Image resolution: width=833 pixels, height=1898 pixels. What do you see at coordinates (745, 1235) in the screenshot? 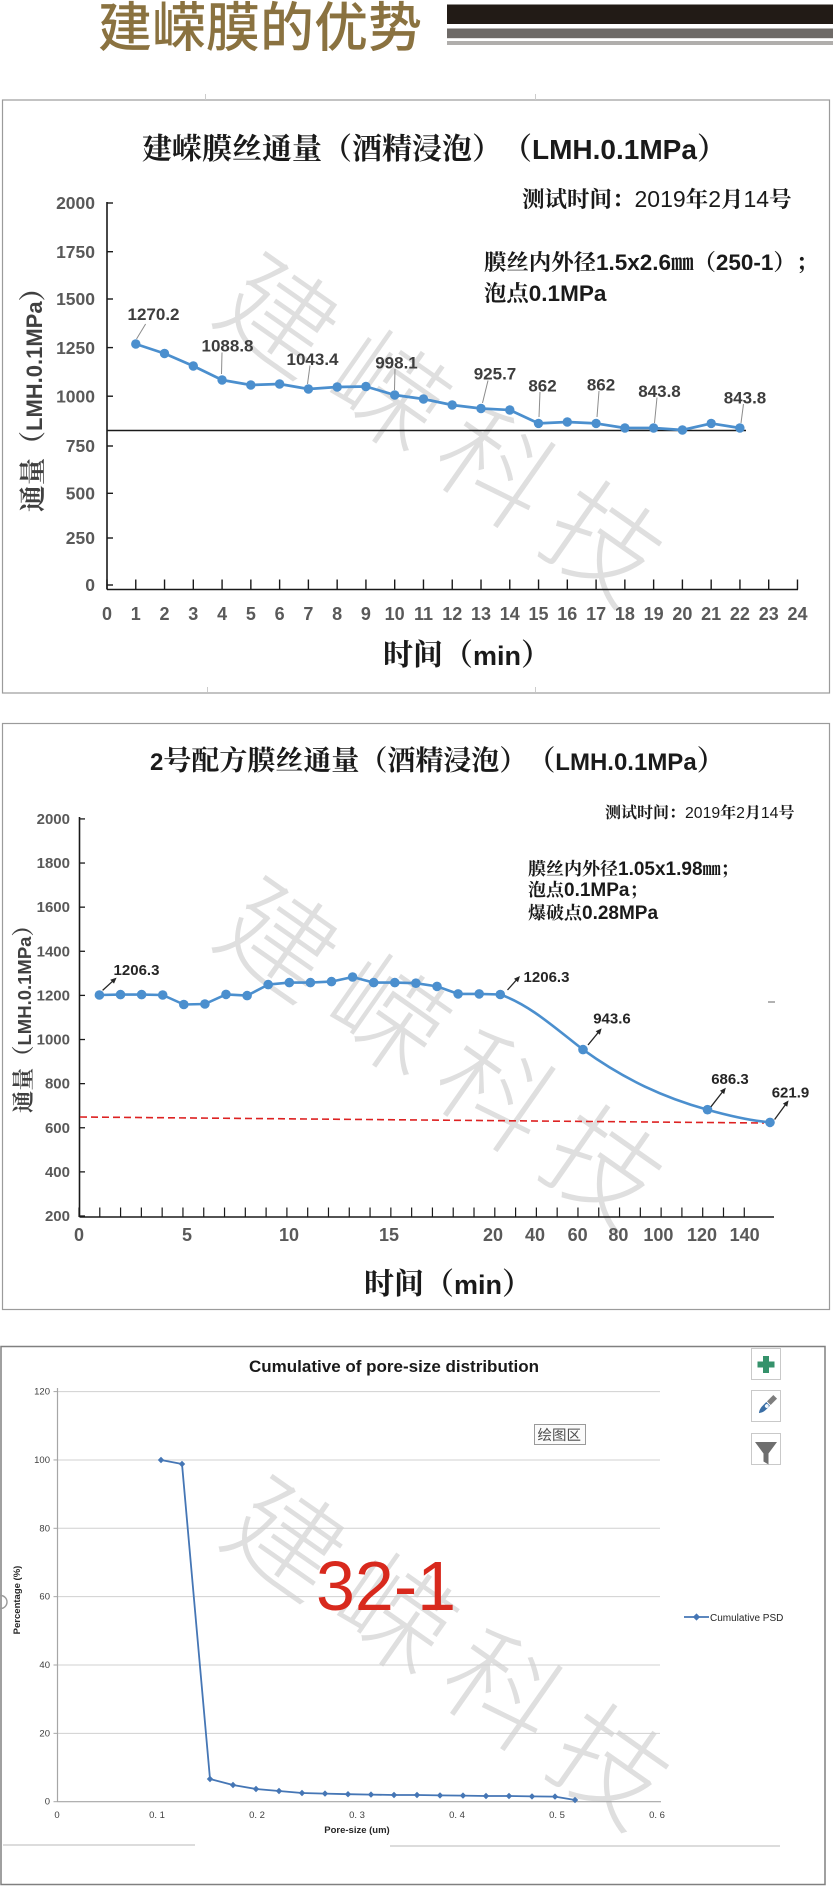
I see `svg-text: 140` at bounding box center [745, 1235].